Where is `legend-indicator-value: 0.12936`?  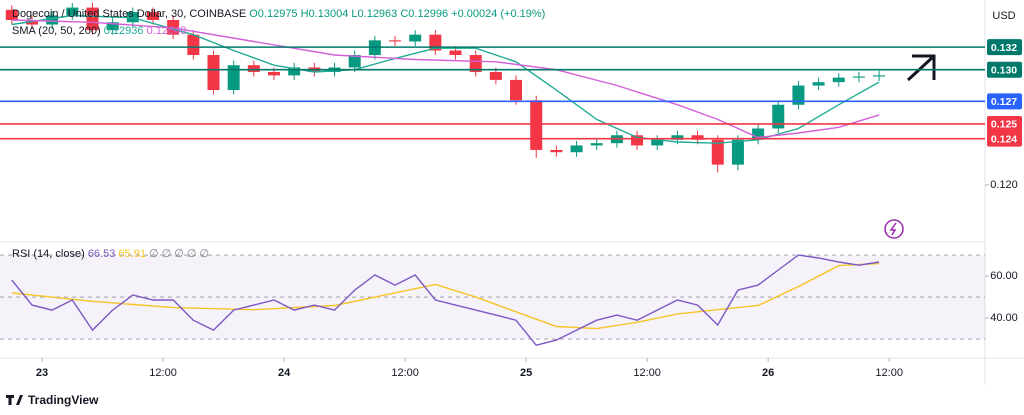 legend-indicator-value: 0.12936 is located at coordinates (124, 31).